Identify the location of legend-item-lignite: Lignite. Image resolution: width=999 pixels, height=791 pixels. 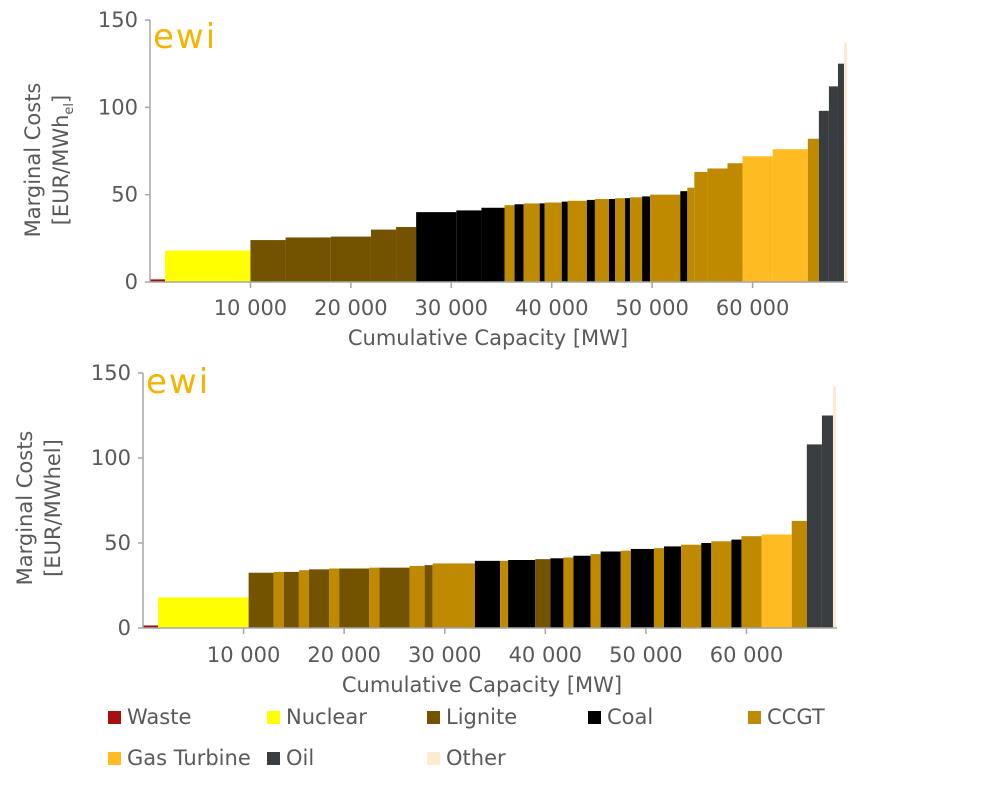
(472, 717).